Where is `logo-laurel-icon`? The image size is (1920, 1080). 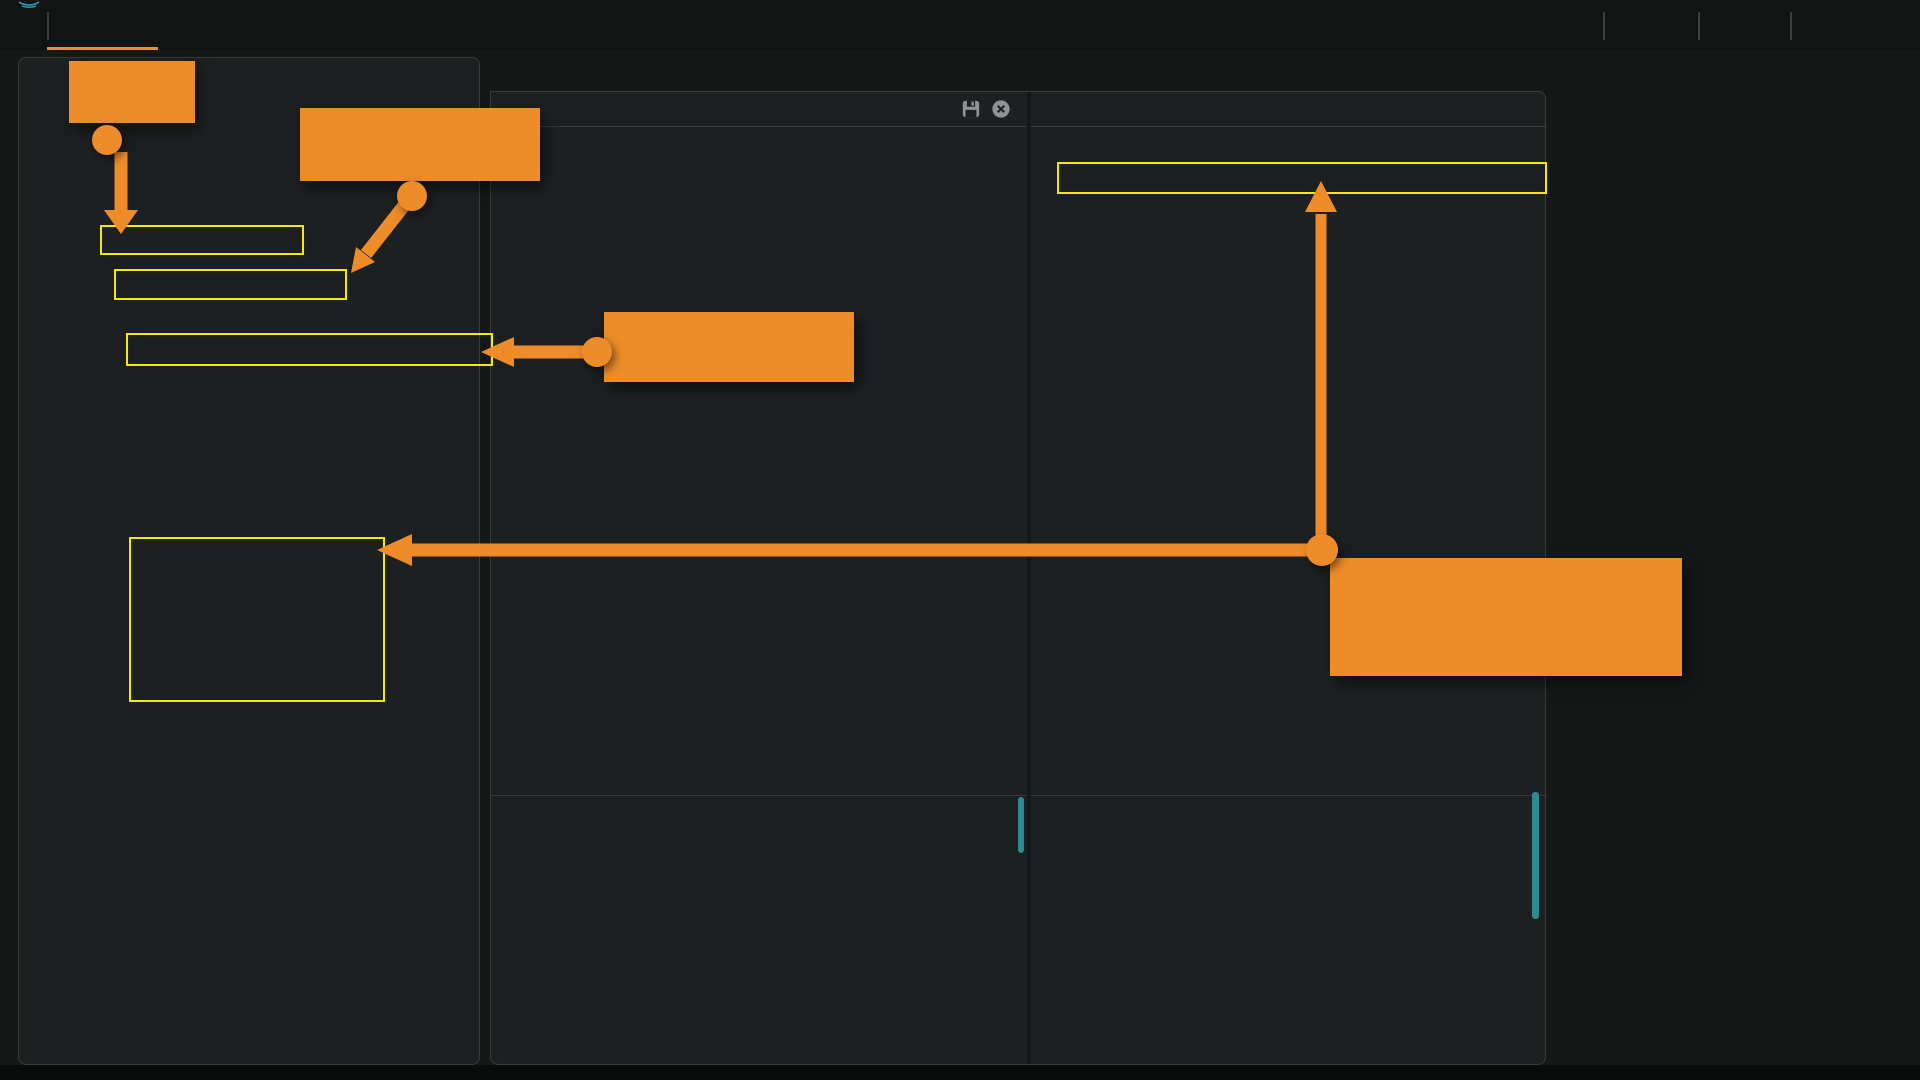 logo-laurel-icon is located at coordinates (29, 4).